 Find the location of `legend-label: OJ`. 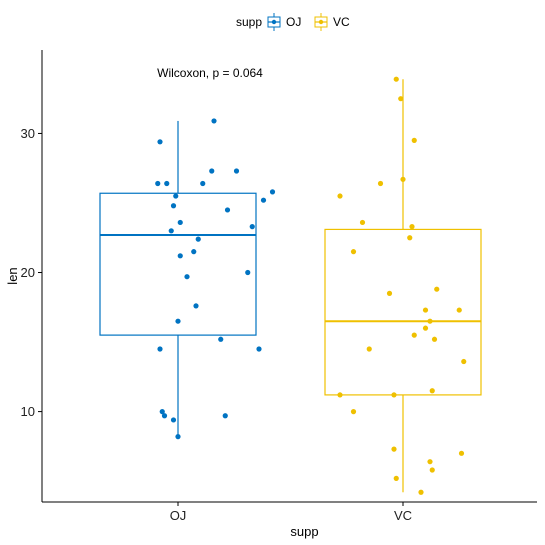

legend-label: OJ is located at coordinates (293, 22).